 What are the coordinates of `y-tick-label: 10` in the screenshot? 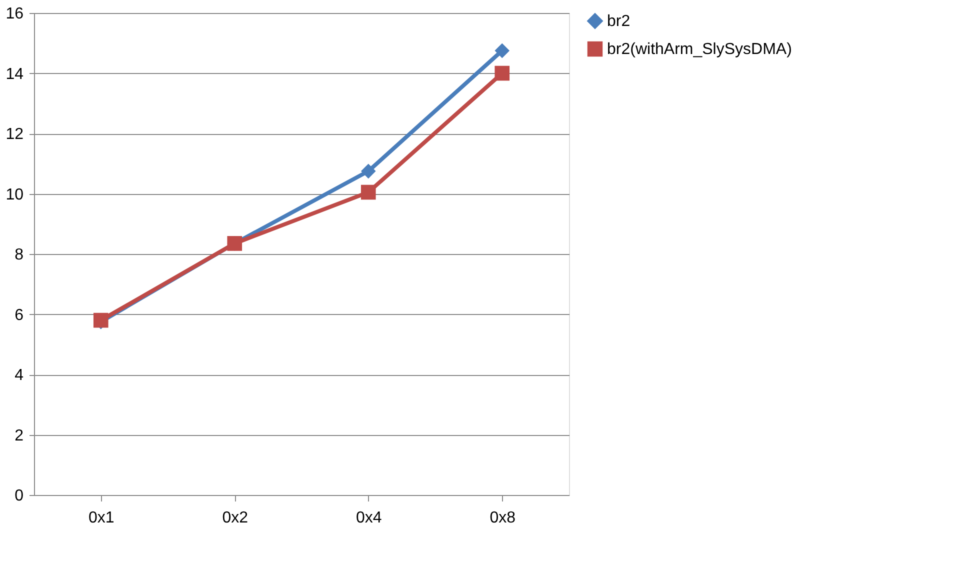 It's located at (15, 195).